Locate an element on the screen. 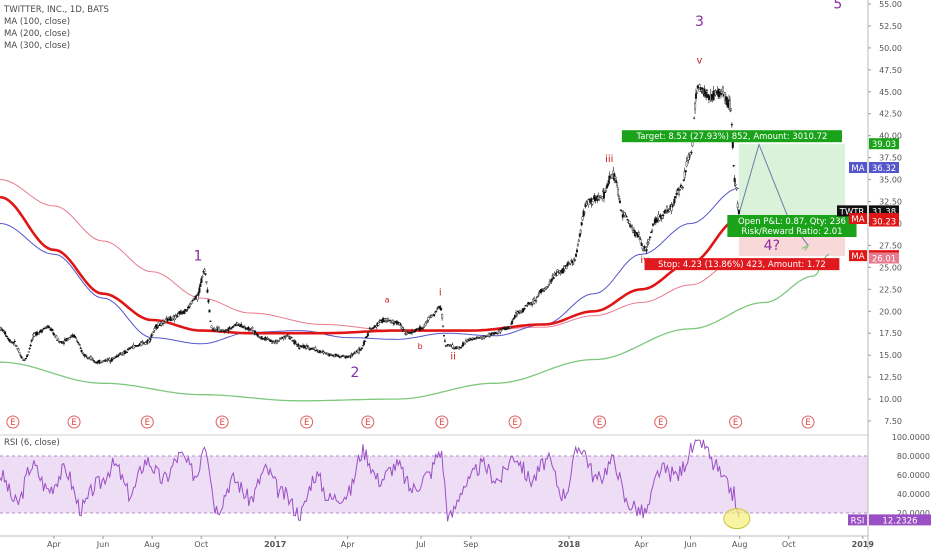 This screenshot has width=932, height=550. price-tick-label: 10.00 is located at coordinates (890, 399).